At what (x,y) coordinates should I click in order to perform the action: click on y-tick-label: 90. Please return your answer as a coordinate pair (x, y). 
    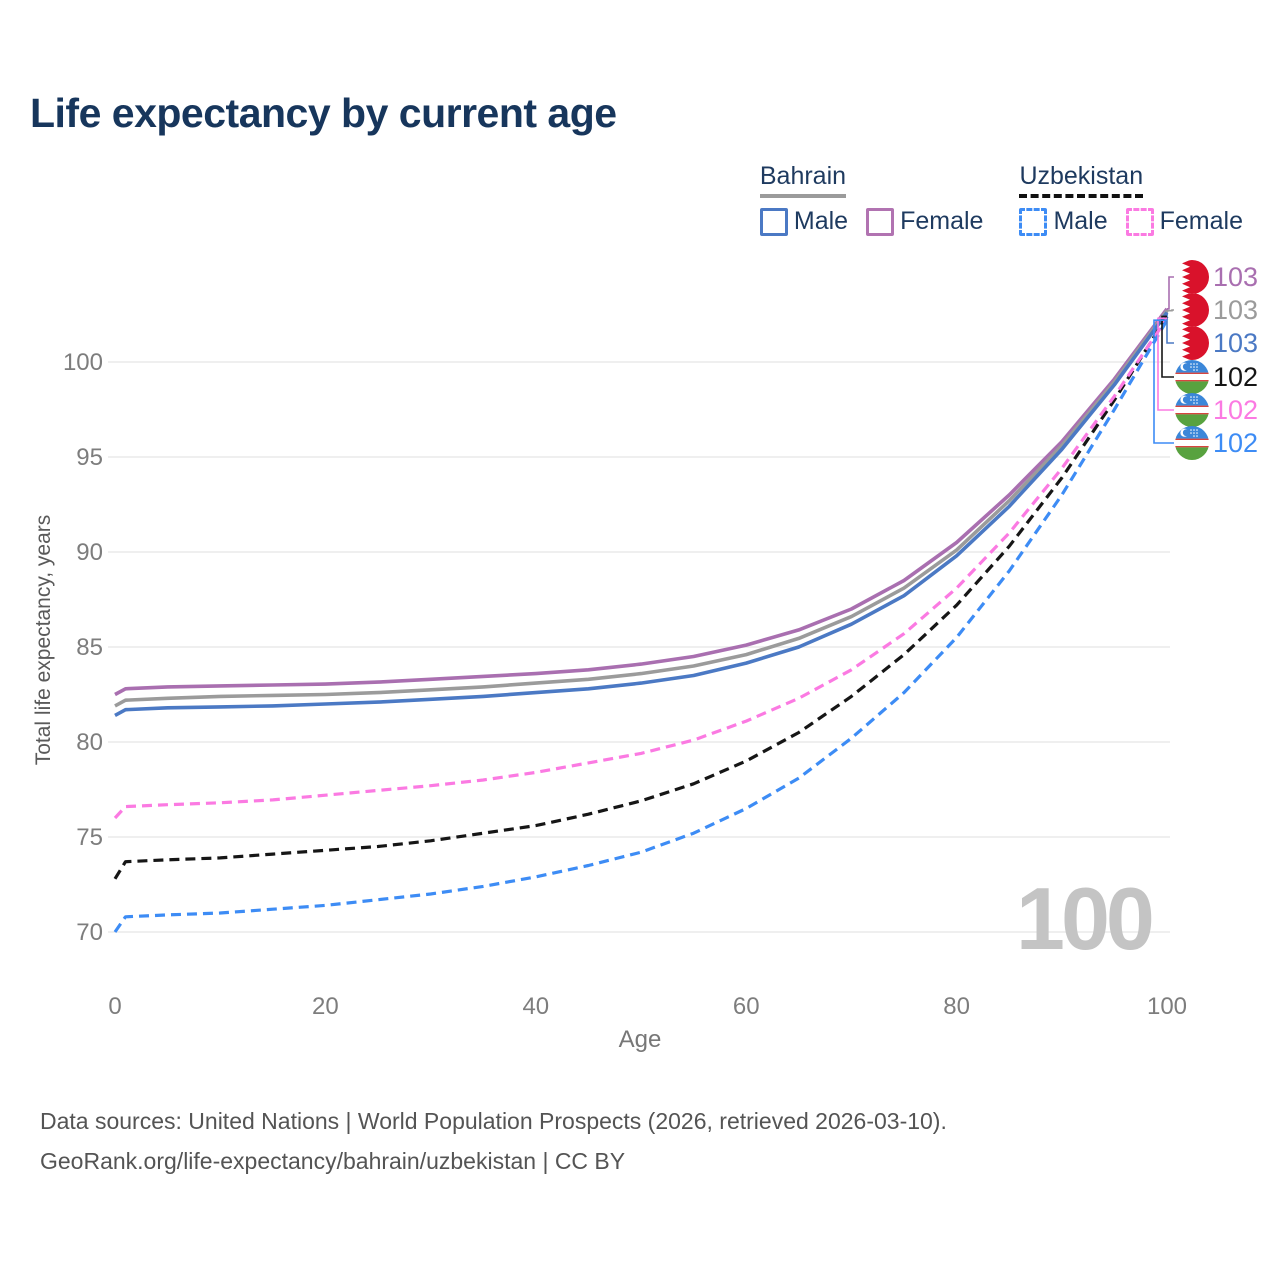
    Looking at the image, I should click on (89, 552).